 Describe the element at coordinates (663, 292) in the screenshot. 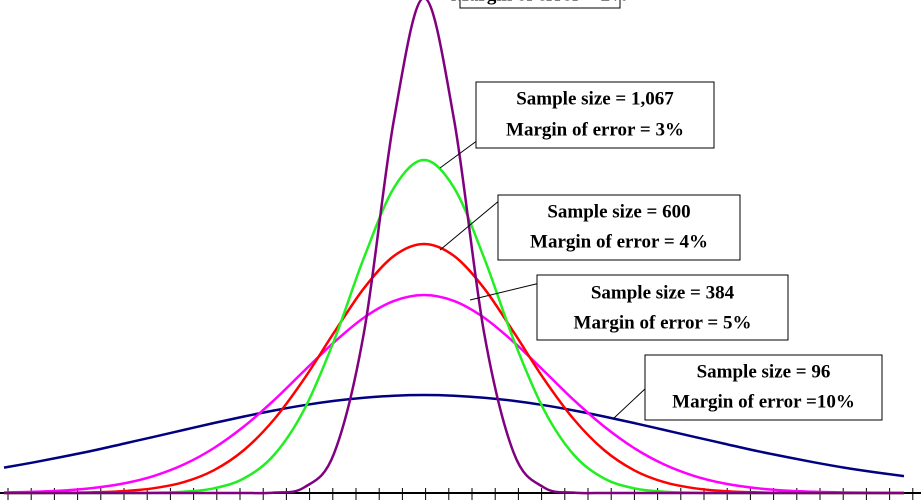

I see `annotation-text: Sample size = 384` at that location.